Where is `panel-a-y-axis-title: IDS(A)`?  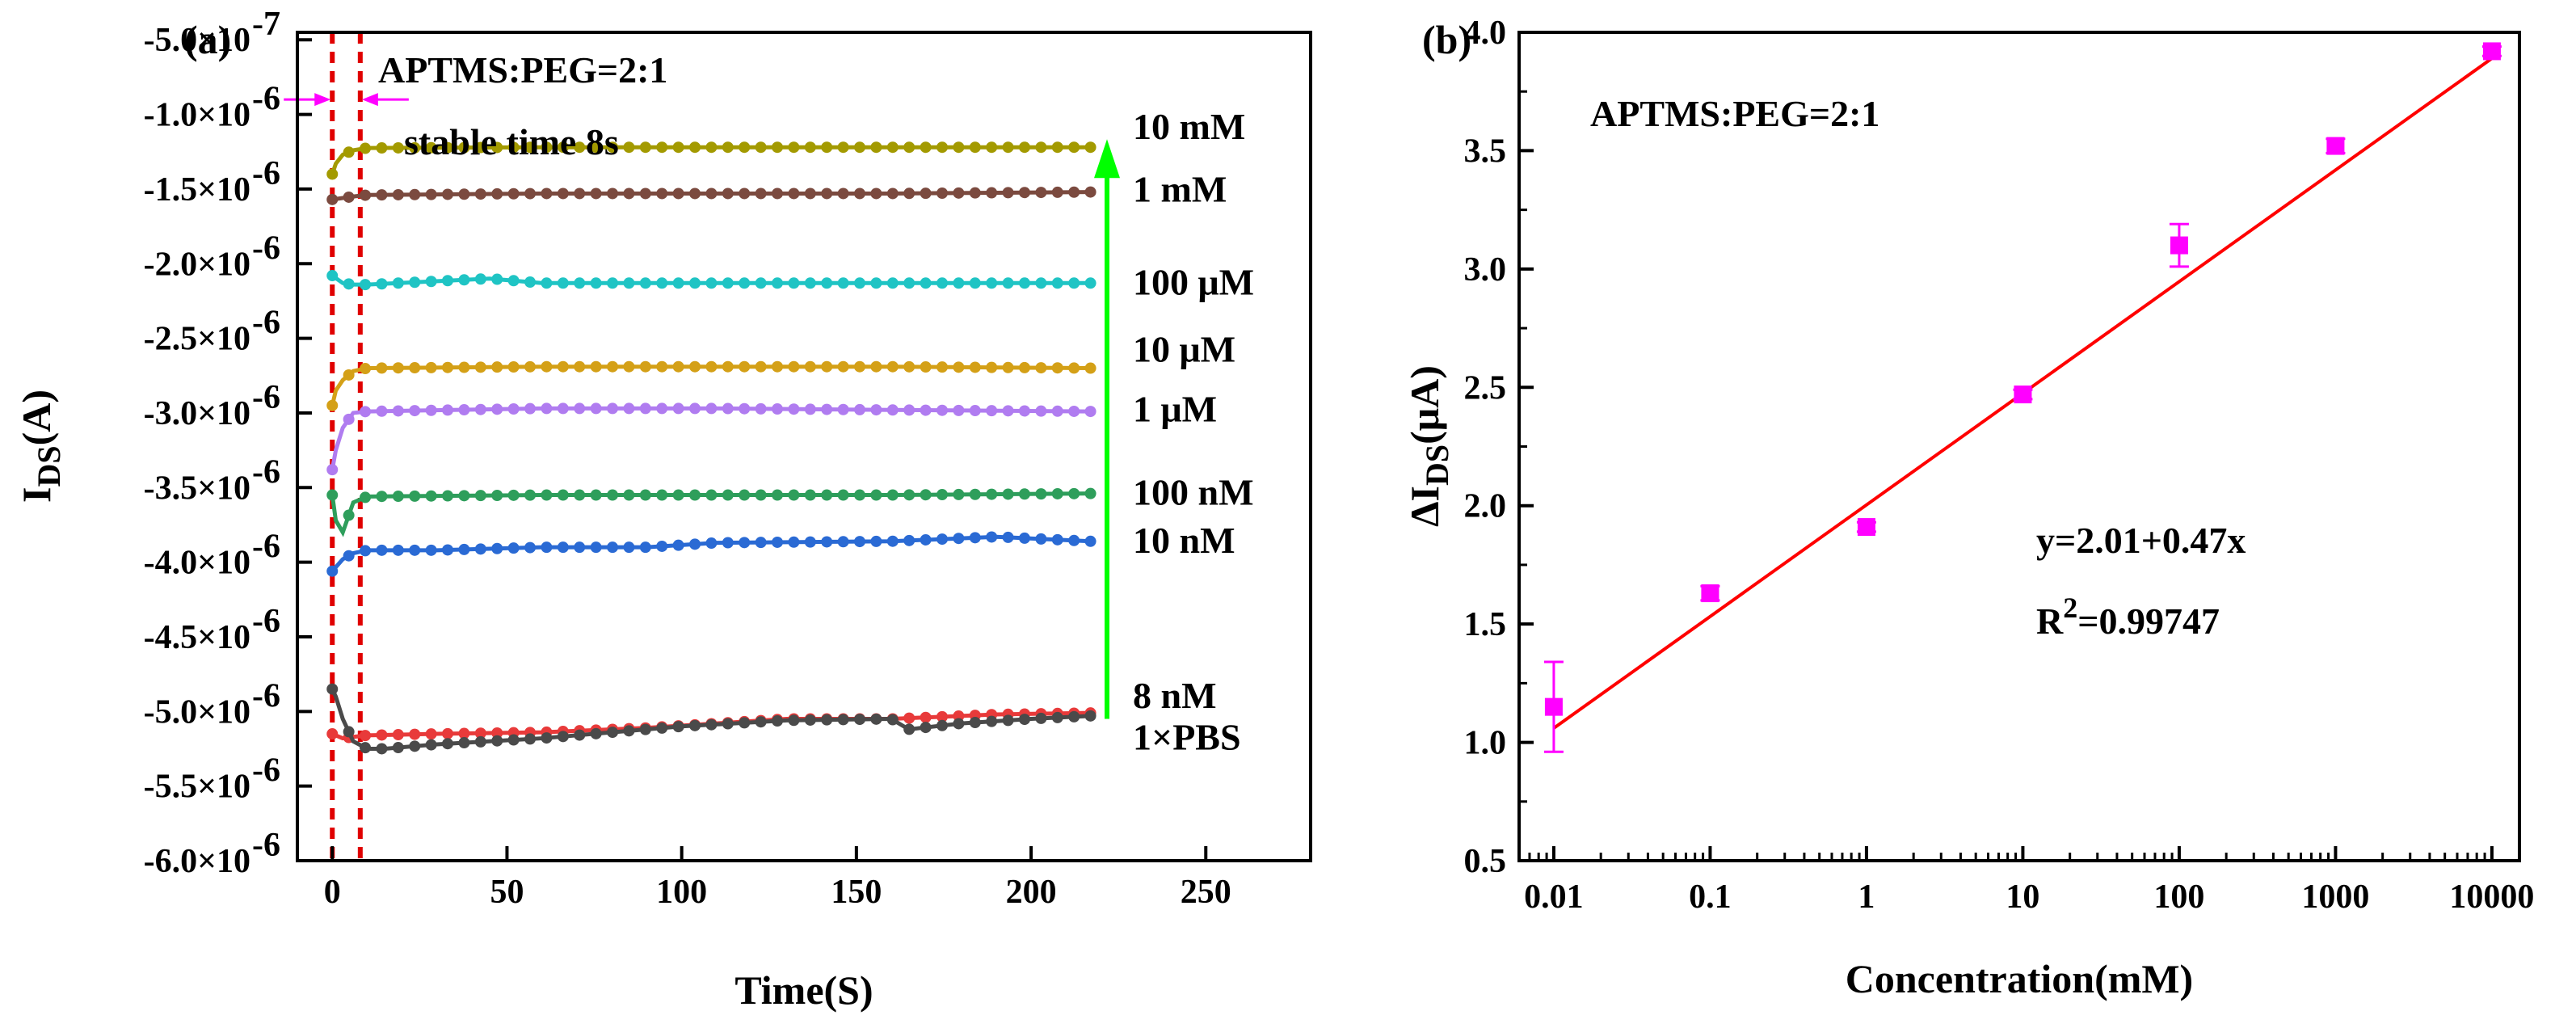
panel-a-y-axis-title: IDS(A) is located at coordinates (40, 446).